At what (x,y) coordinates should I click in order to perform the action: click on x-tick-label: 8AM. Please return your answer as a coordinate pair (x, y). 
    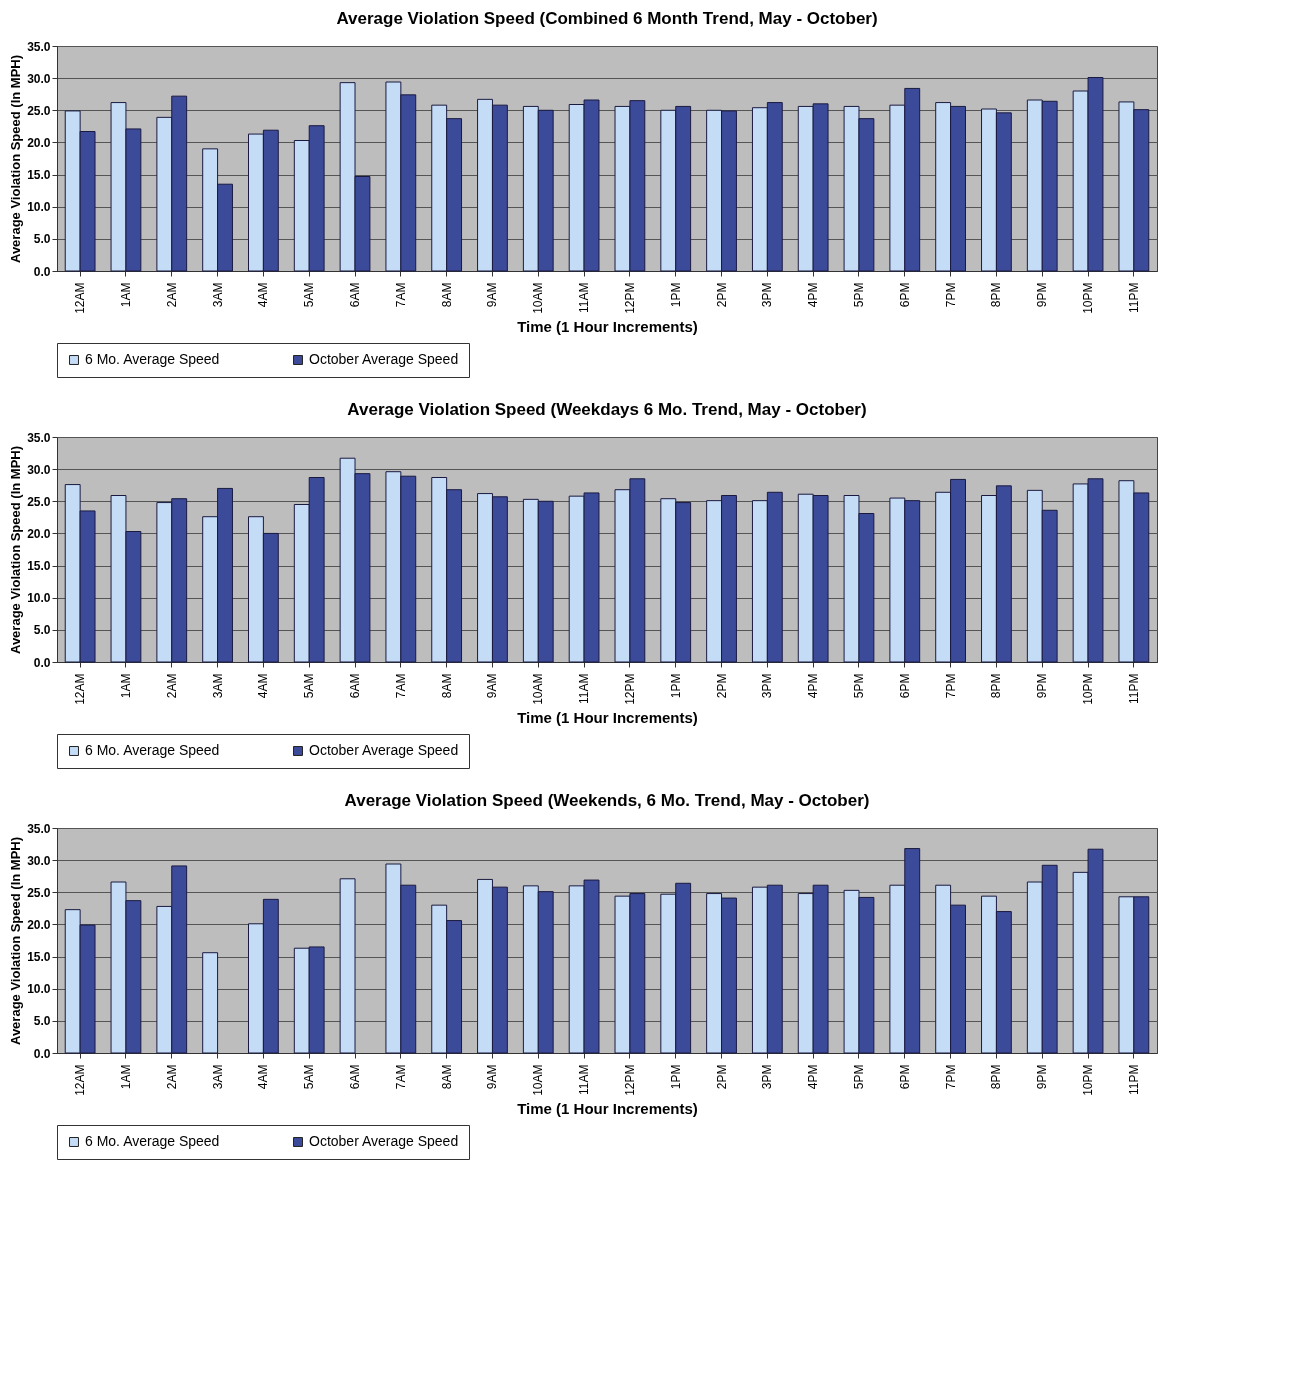
    Looking at the image, I should click on (446, 686).